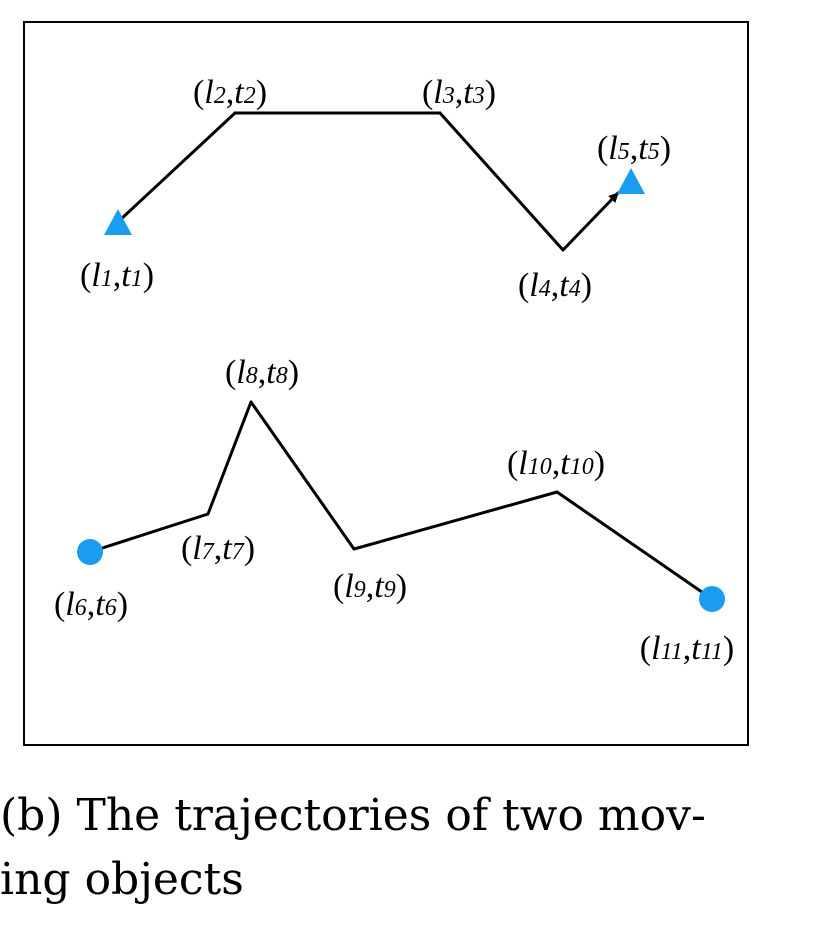 The width and height of the screenshot is (814, 926). What do you see at coordinates (556, 463) in the screenshot?
I see `point-label: (l10,t10)` at bounding box center [556, 463].